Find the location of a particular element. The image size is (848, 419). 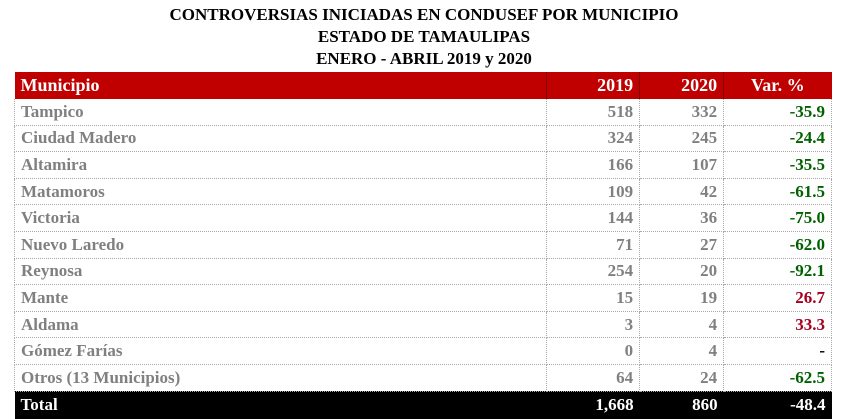

value-2020-cell: 245 is located at coordinates (682, 139).